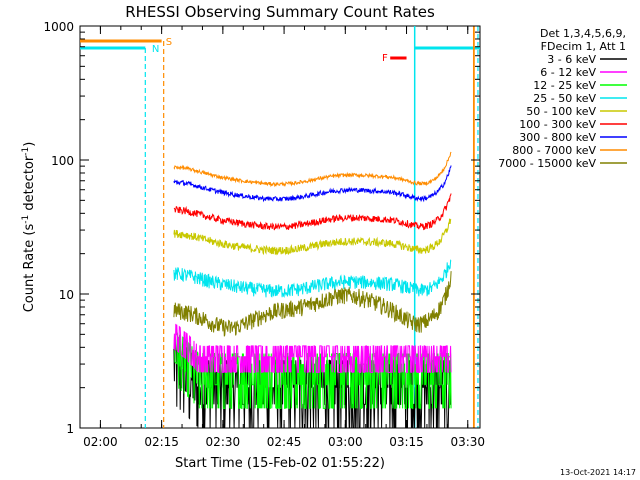  Describe the element at coordinates (66, 295) in the screenshot. I see `y-tick-label: 10` at that location.